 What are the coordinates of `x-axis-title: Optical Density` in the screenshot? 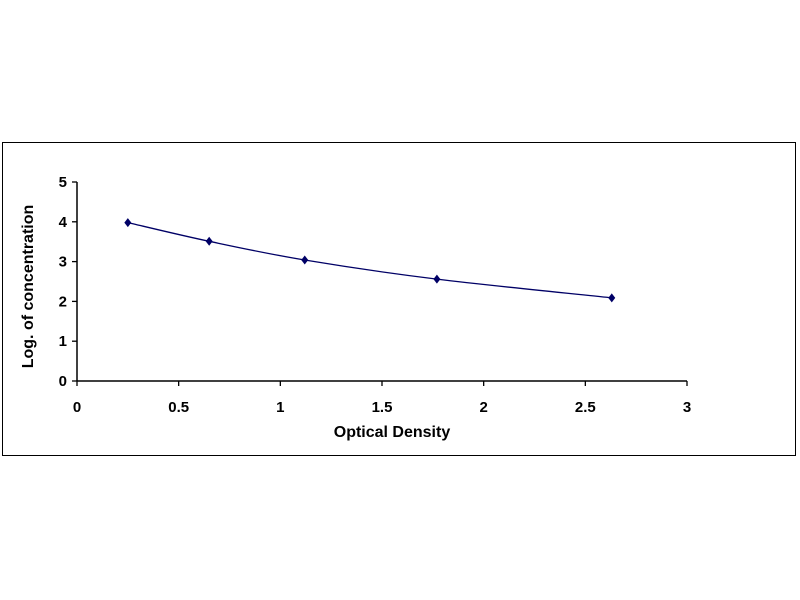 It's located at (392, 432).